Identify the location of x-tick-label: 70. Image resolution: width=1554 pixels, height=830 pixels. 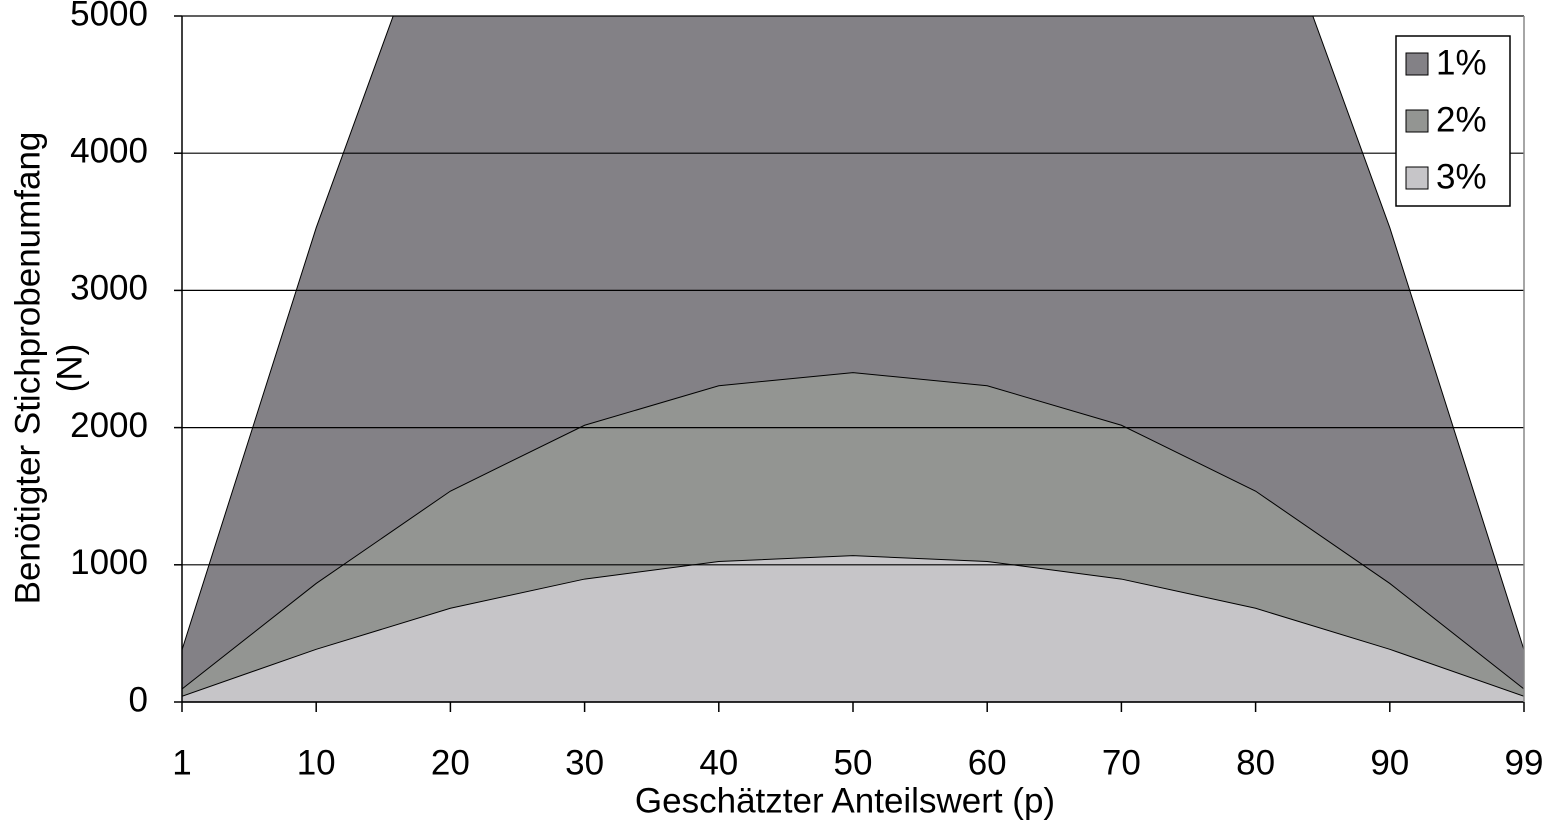
(1121, 762).